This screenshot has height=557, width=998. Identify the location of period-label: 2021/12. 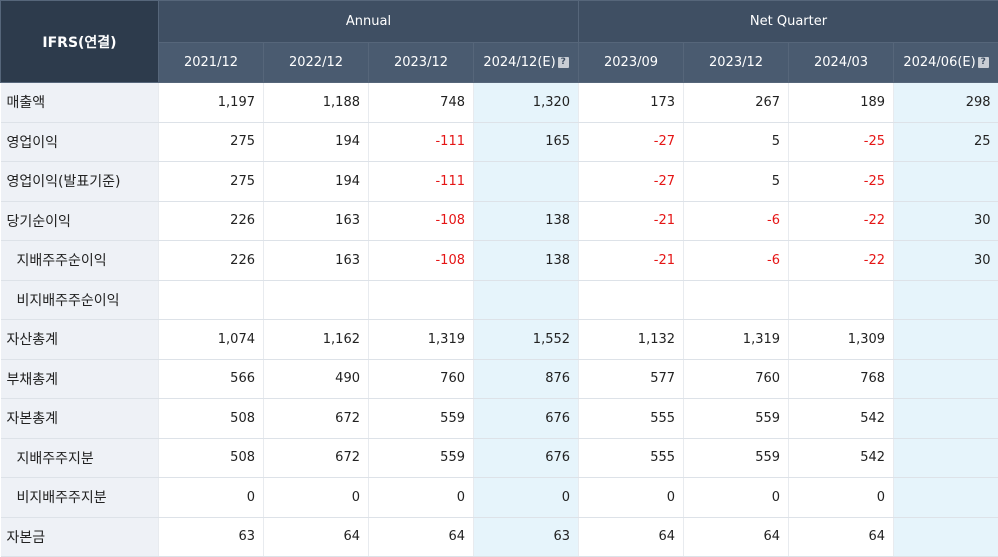
(211, 62).